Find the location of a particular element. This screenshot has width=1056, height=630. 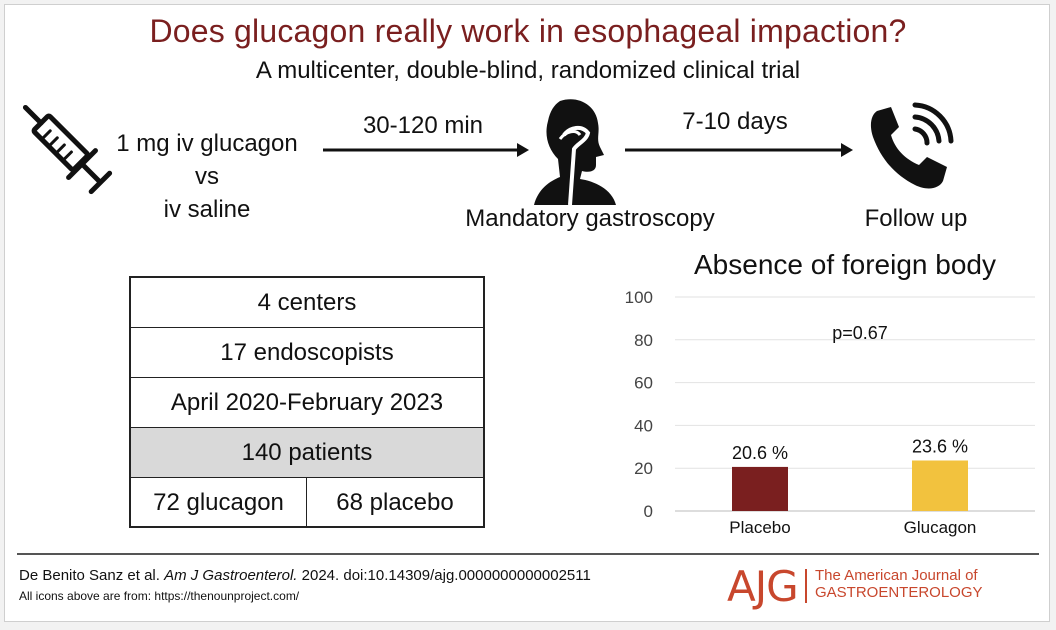

table-row: April 2020-February 2023 is located at coordinates (307, 403).